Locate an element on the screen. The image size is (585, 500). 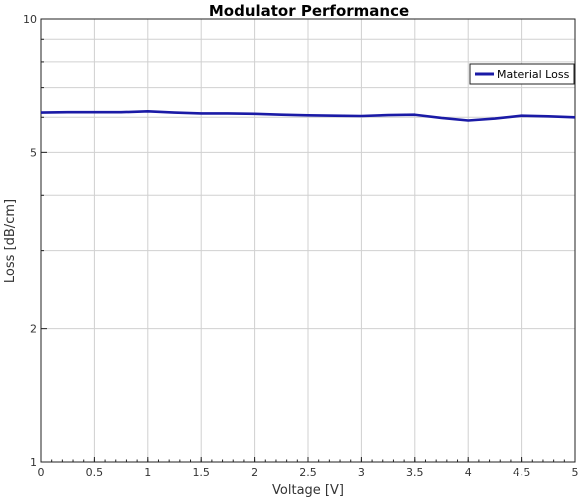
y-tick-label: 1 is located at coordinates (33, 462).